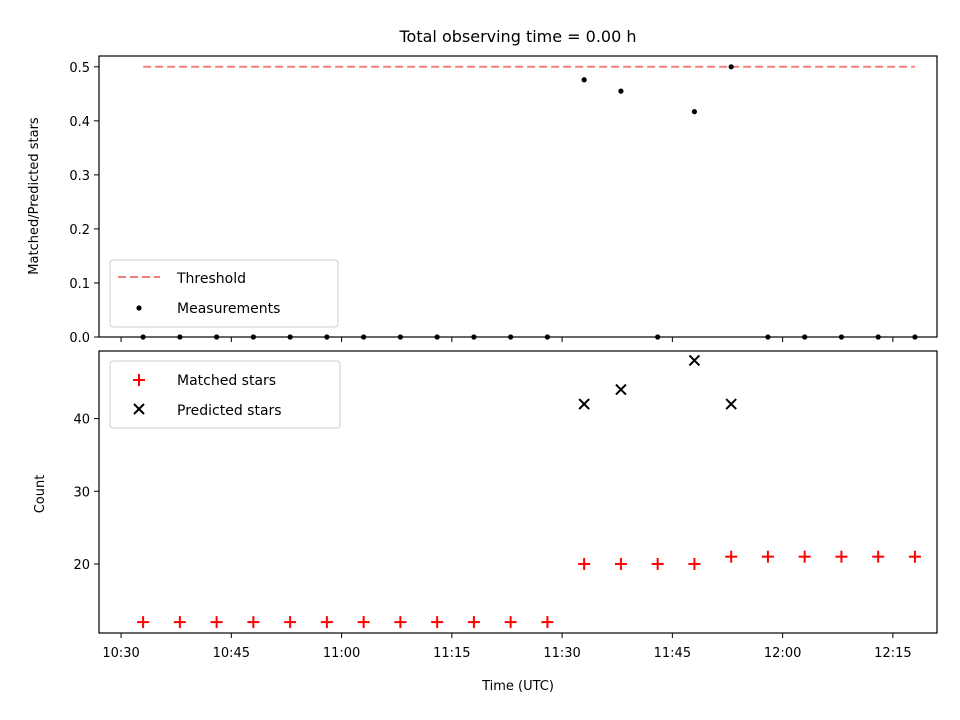 This screenshot has height=720, width=960. I want to click on top-x-ticks, so click(507, 339).